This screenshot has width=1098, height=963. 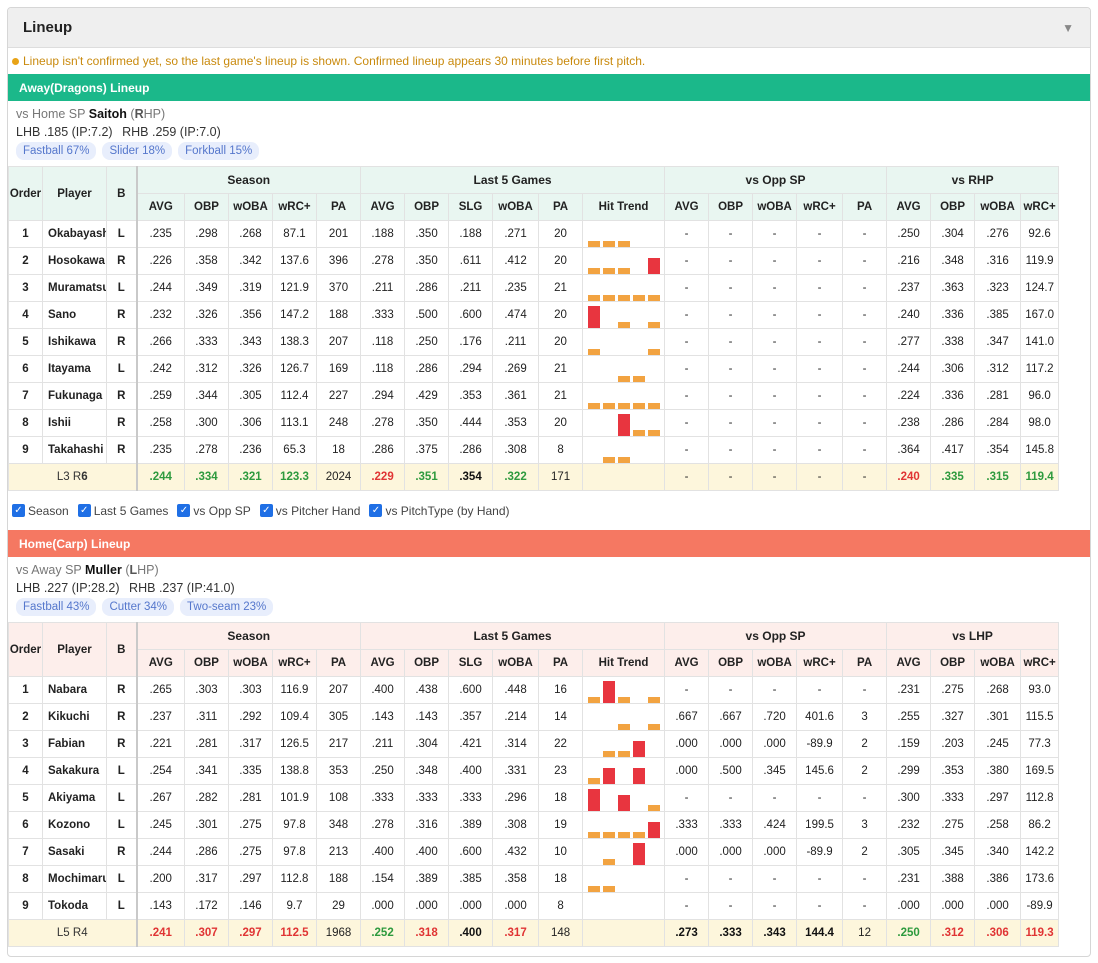 I want to click on player-name: Kozono, so click(x=74, y=825).